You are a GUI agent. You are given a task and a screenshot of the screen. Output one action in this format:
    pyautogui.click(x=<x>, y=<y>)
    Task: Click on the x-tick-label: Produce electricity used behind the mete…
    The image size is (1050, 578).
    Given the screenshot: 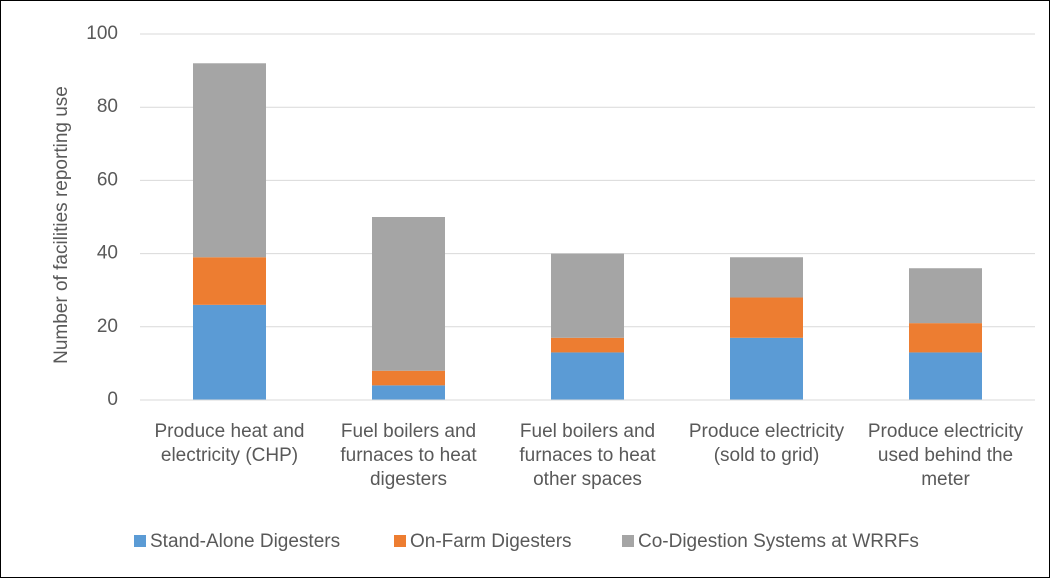 What is the action you would take?
    pyautogui.click(x=945, y=455)
    